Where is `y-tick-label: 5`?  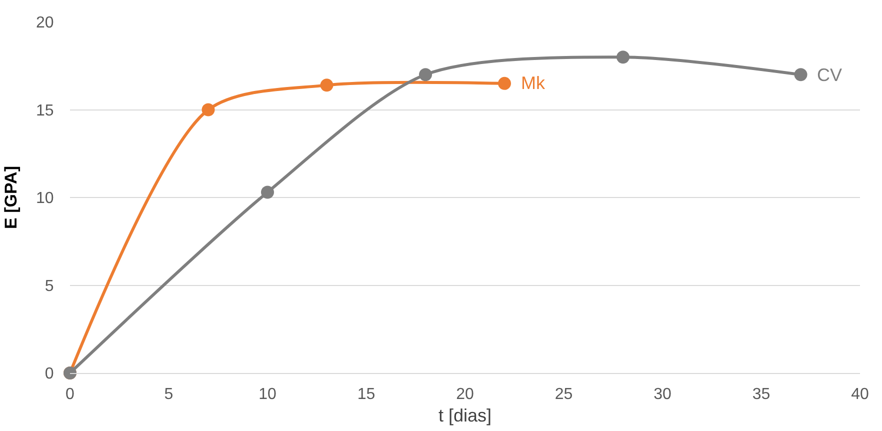
y-tick-label: 5 is located at coordinates (49, 286).